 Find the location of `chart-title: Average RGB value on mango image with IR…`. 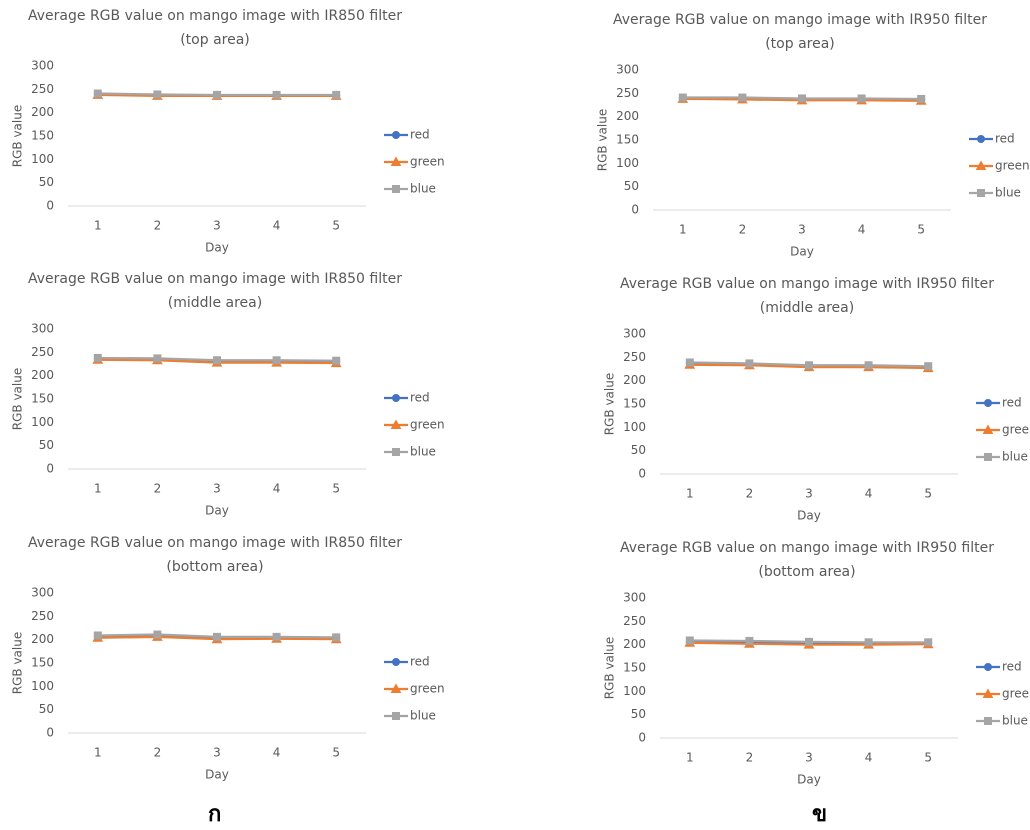

chart-title: Average RGB value on mango image with IR… is located at coordinates (215, 555).